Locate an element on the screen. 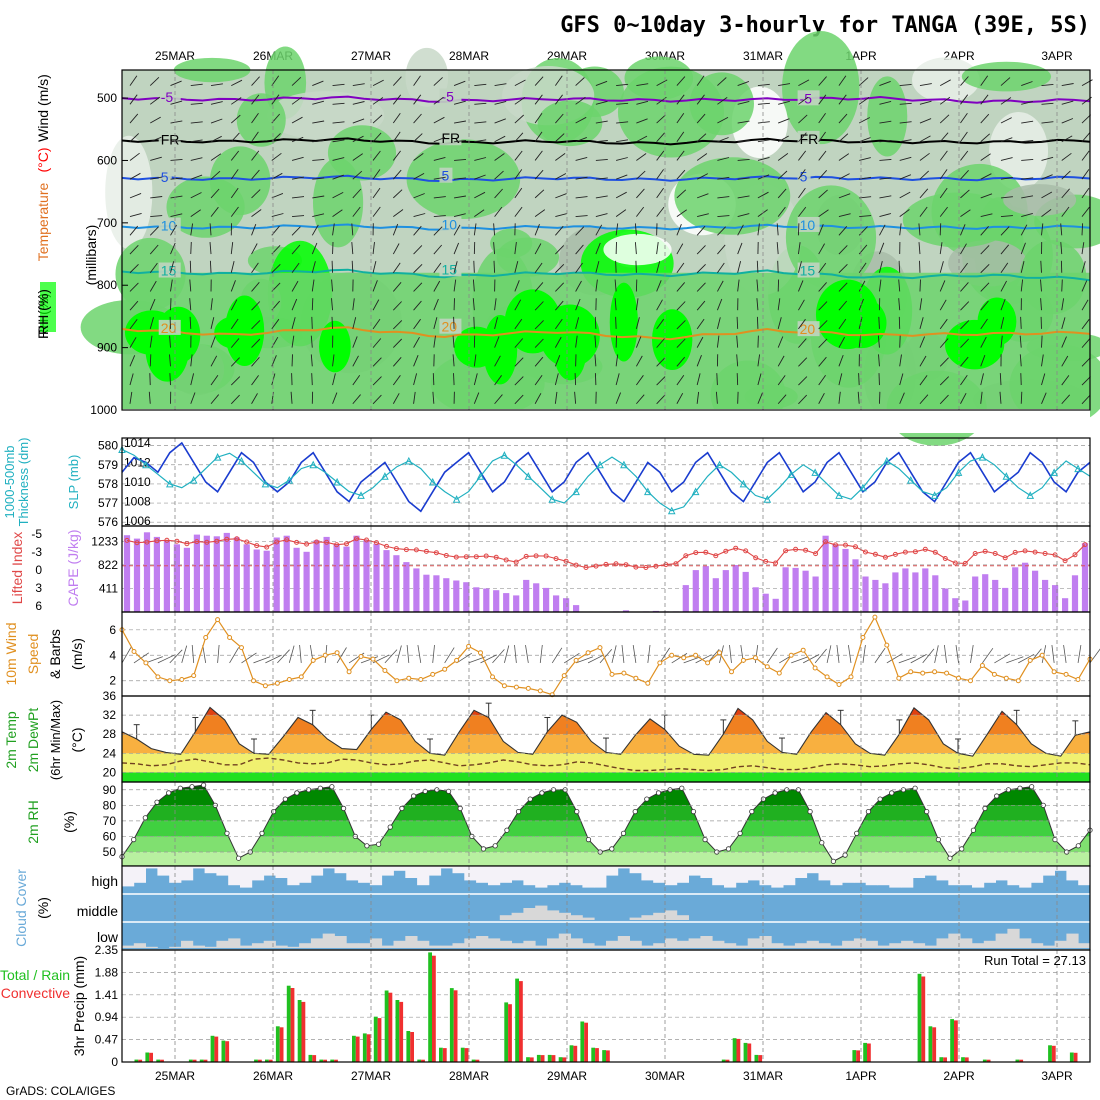 This screenshot has width=1100, height=1100. ylabel-barbs: & Barbs is located at coordinates (55, 654).